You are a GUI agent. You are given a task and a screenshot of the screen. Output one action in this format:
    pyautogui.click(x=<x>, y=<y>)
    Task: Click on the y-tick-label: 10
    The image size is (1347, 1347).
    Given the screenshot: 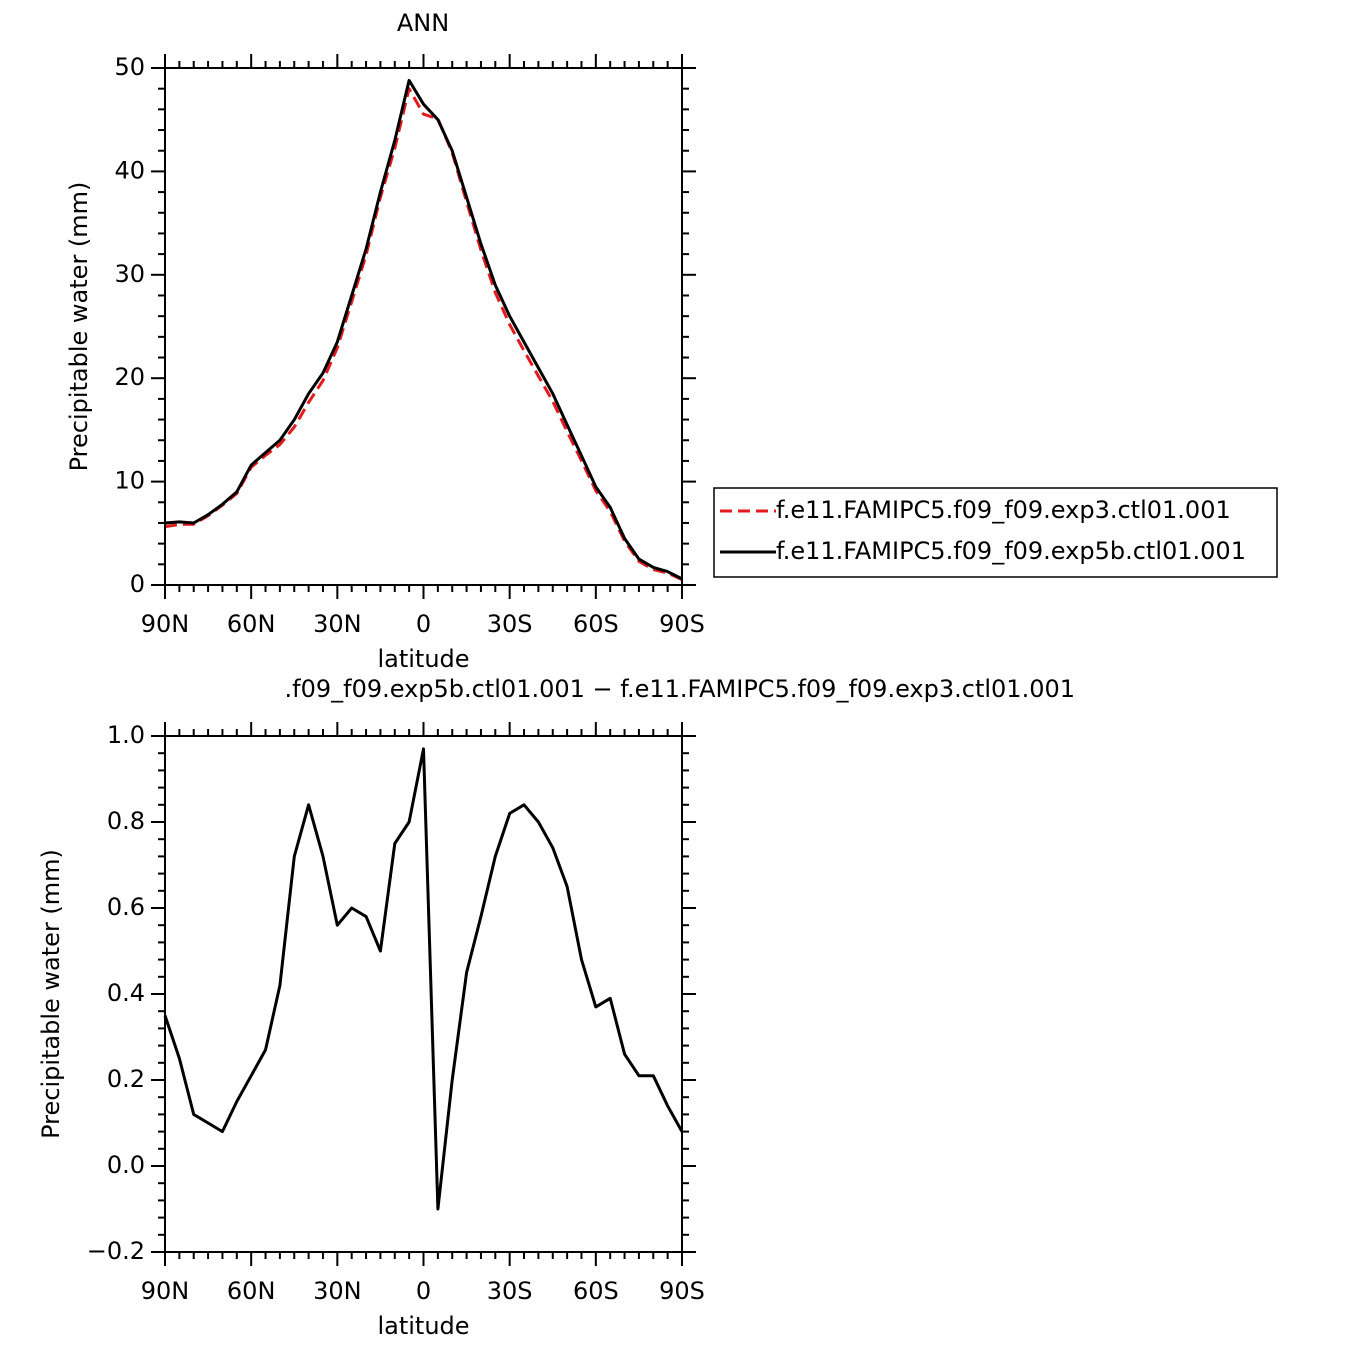 What is the action you would take?
    pyautogui.click(x=129, y=481)
    